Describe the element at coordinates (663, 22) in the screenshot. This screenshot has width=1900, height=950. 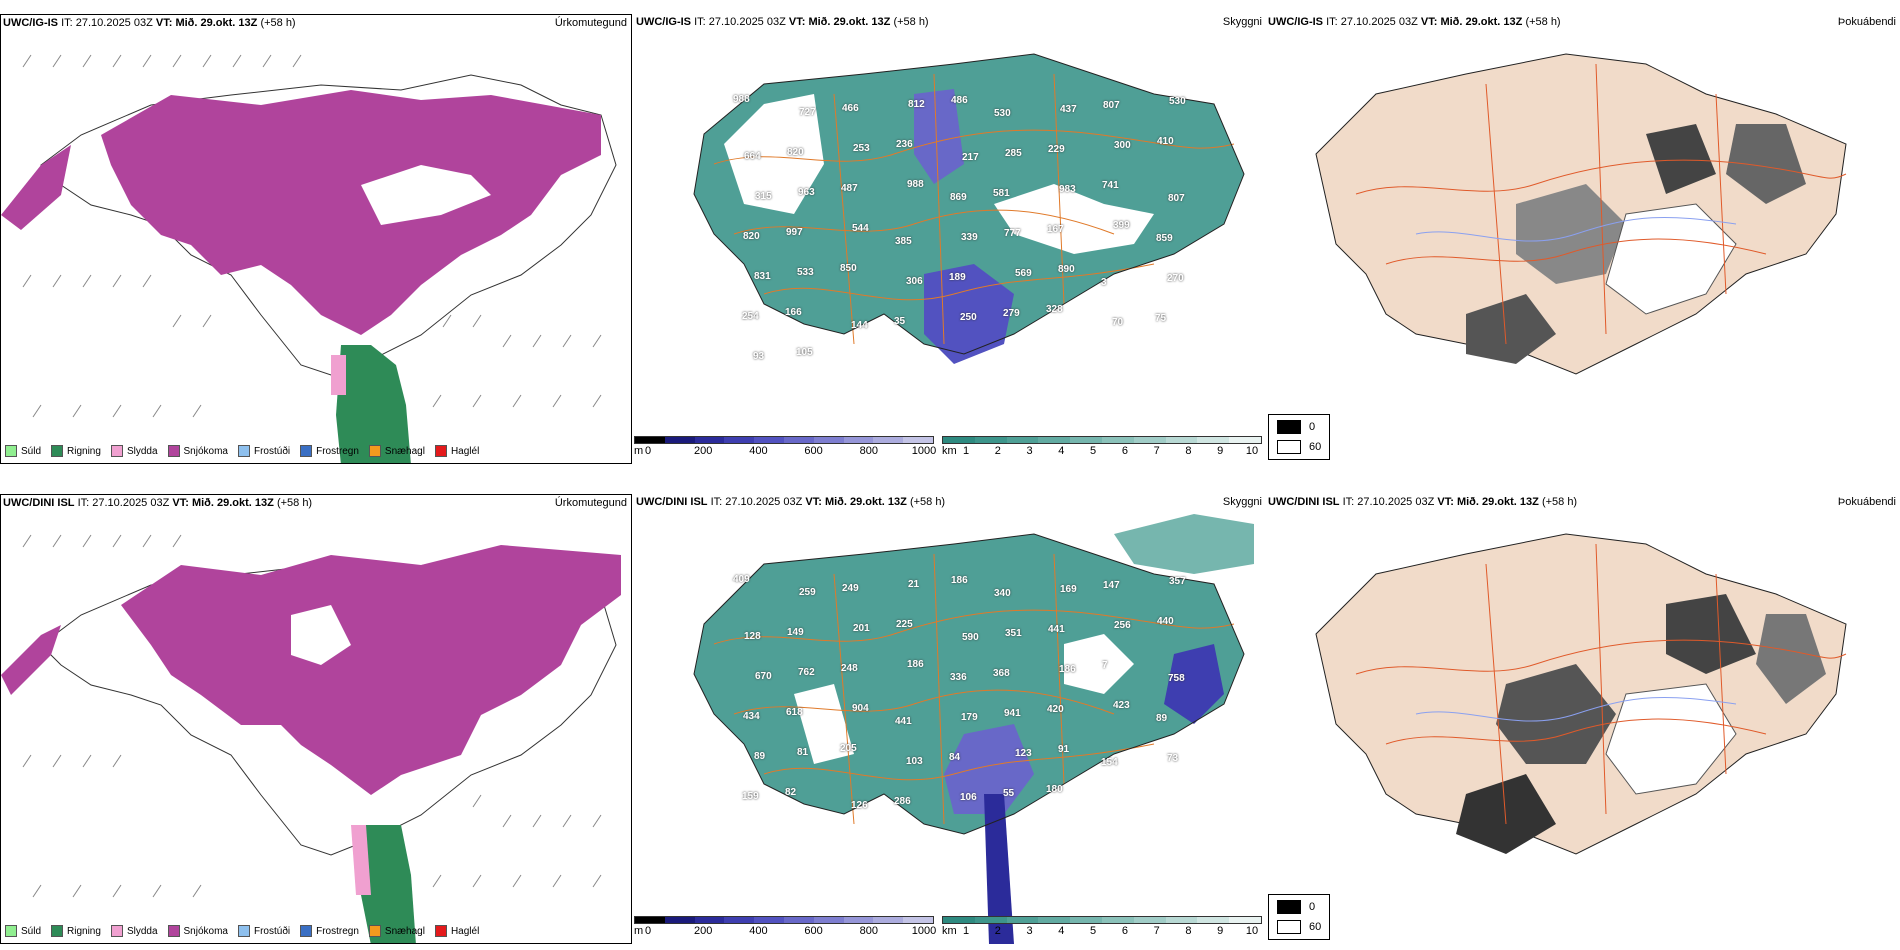
I see `model-name: UWC/IG-IS` at that location.